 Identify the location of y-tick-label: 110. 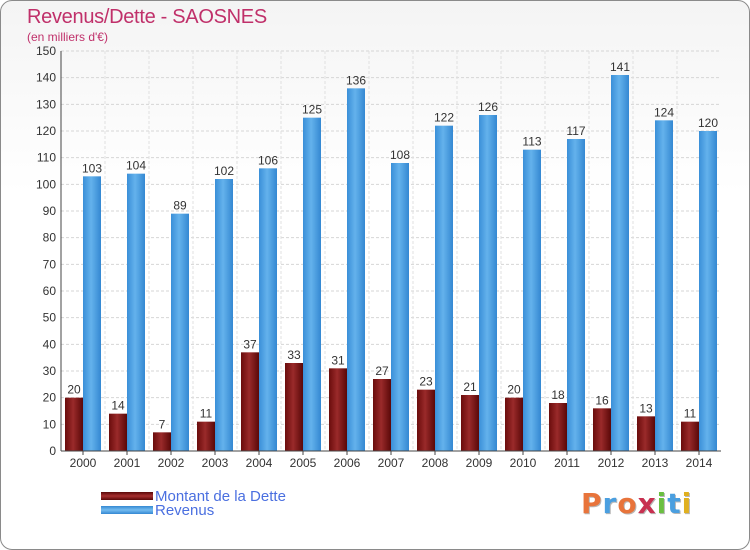
(46, 158).